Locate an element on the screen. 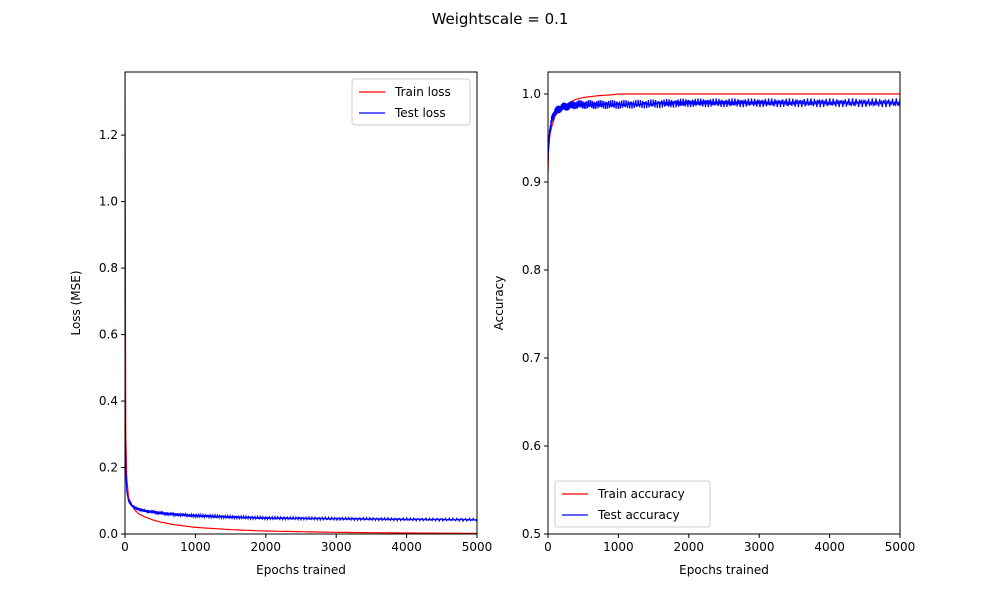  y-axis-label: Accuracy is located at coordinates (499, 303).